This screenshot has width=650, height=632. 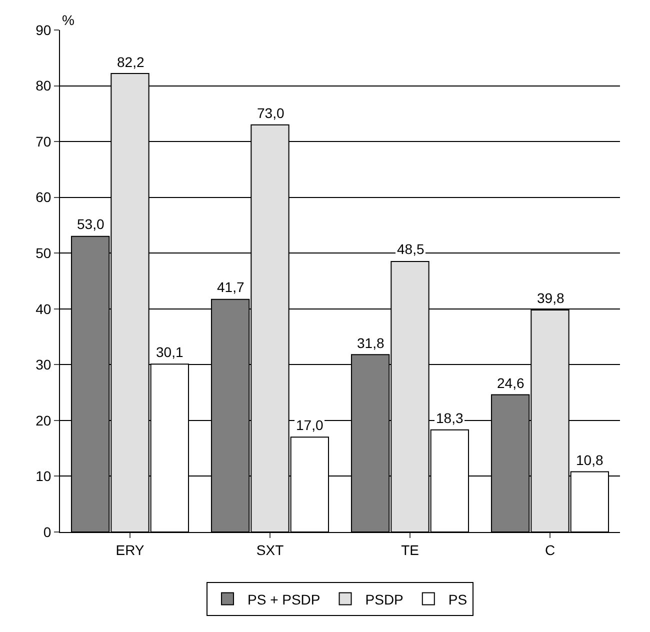 What do you see at coordinates (47, 532) in the screenshot?
I see `y-tick-label: 0` at bounding box center [47, 532].